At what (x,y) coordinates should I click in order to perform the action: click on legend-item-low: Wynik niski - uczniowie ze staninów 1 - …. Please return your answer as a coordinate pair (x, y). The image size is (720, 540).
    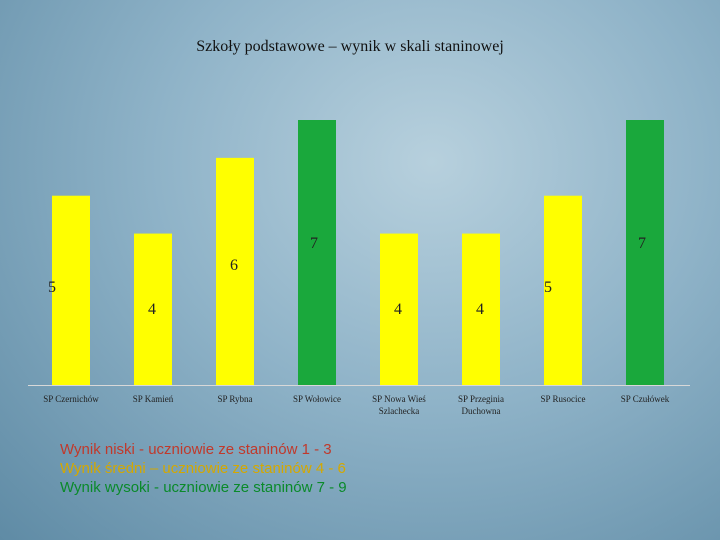
    Looking at the image, I should click on (196, 449).